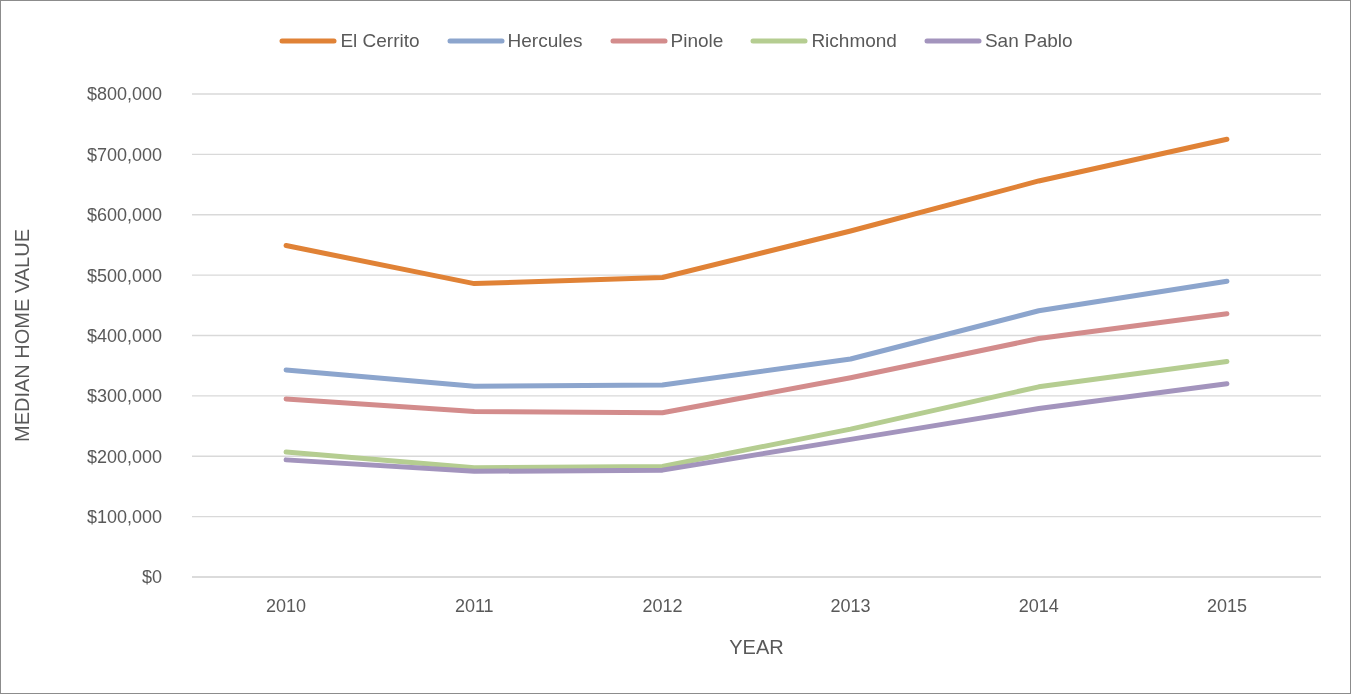  What do you see at coordinates (545, 41) in the screenshot?
I see `legend-label: Hercules` at bounding box center [545, 41].